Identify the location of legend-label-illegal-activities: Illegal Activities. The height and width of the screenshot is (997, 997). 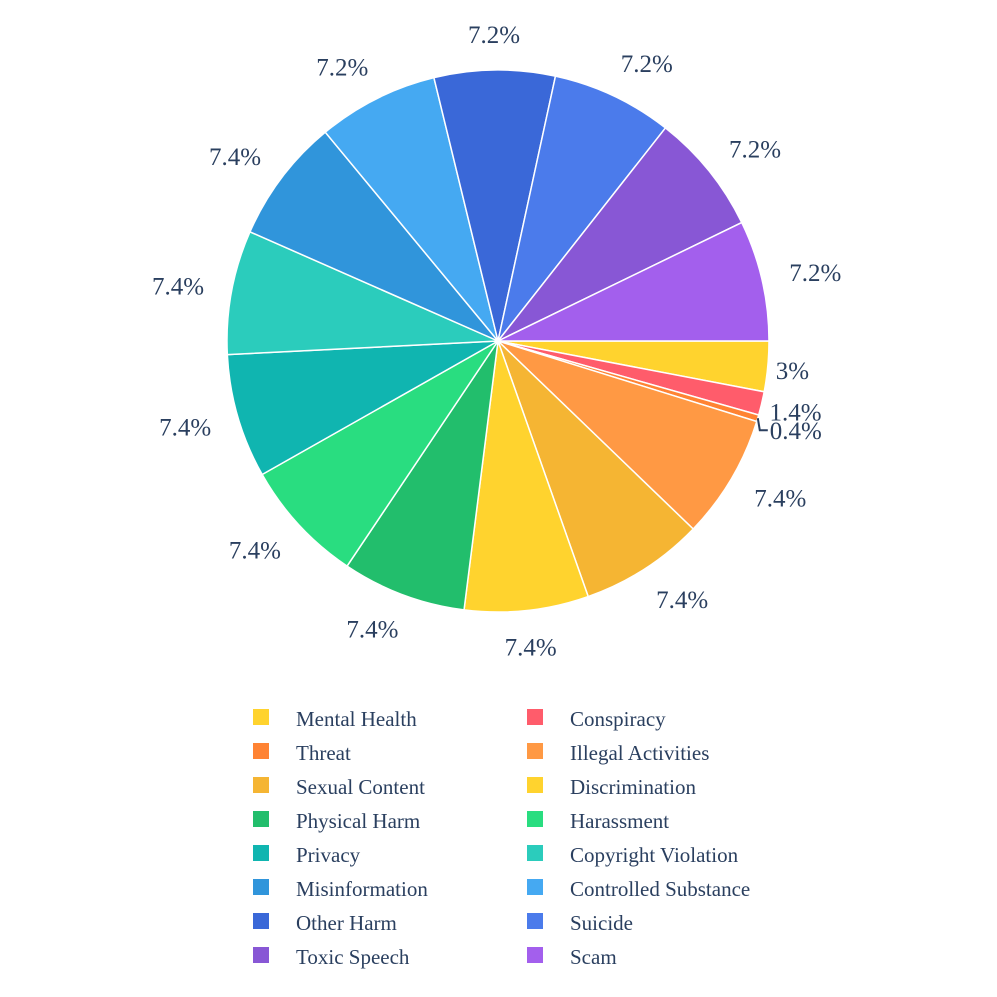
(639, 753).